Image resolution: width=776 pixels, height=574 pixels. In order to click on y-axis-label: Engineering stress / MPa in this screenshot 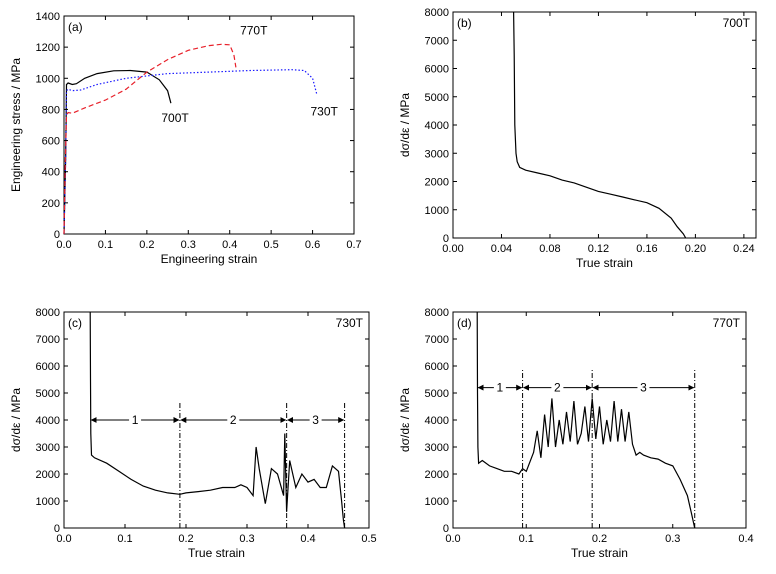, I will do `click(16, 125)`.